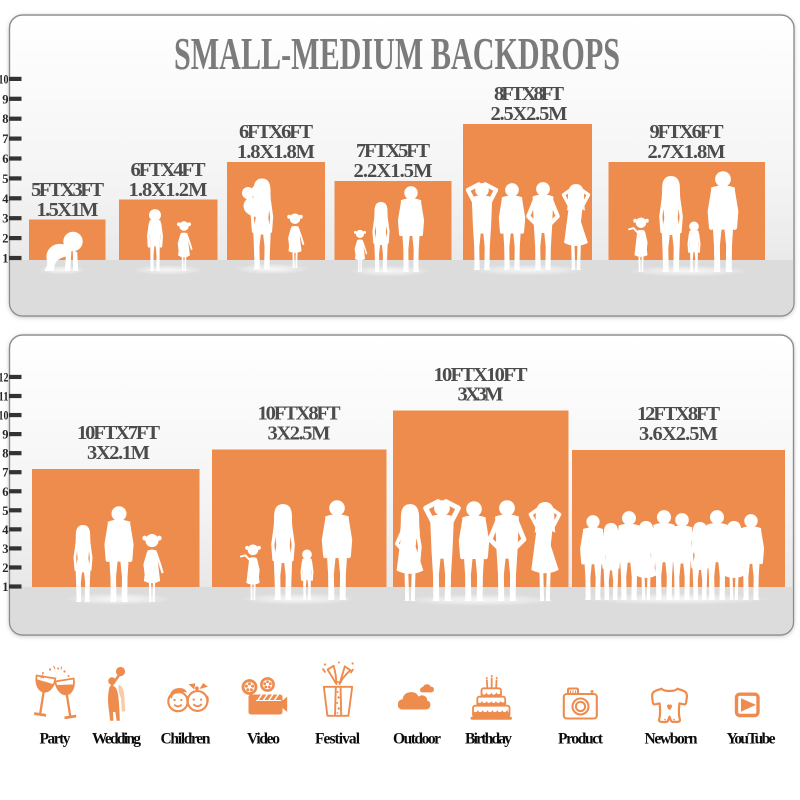  I want to click on svg-text: 12FTX8FT, so click(678, 414).